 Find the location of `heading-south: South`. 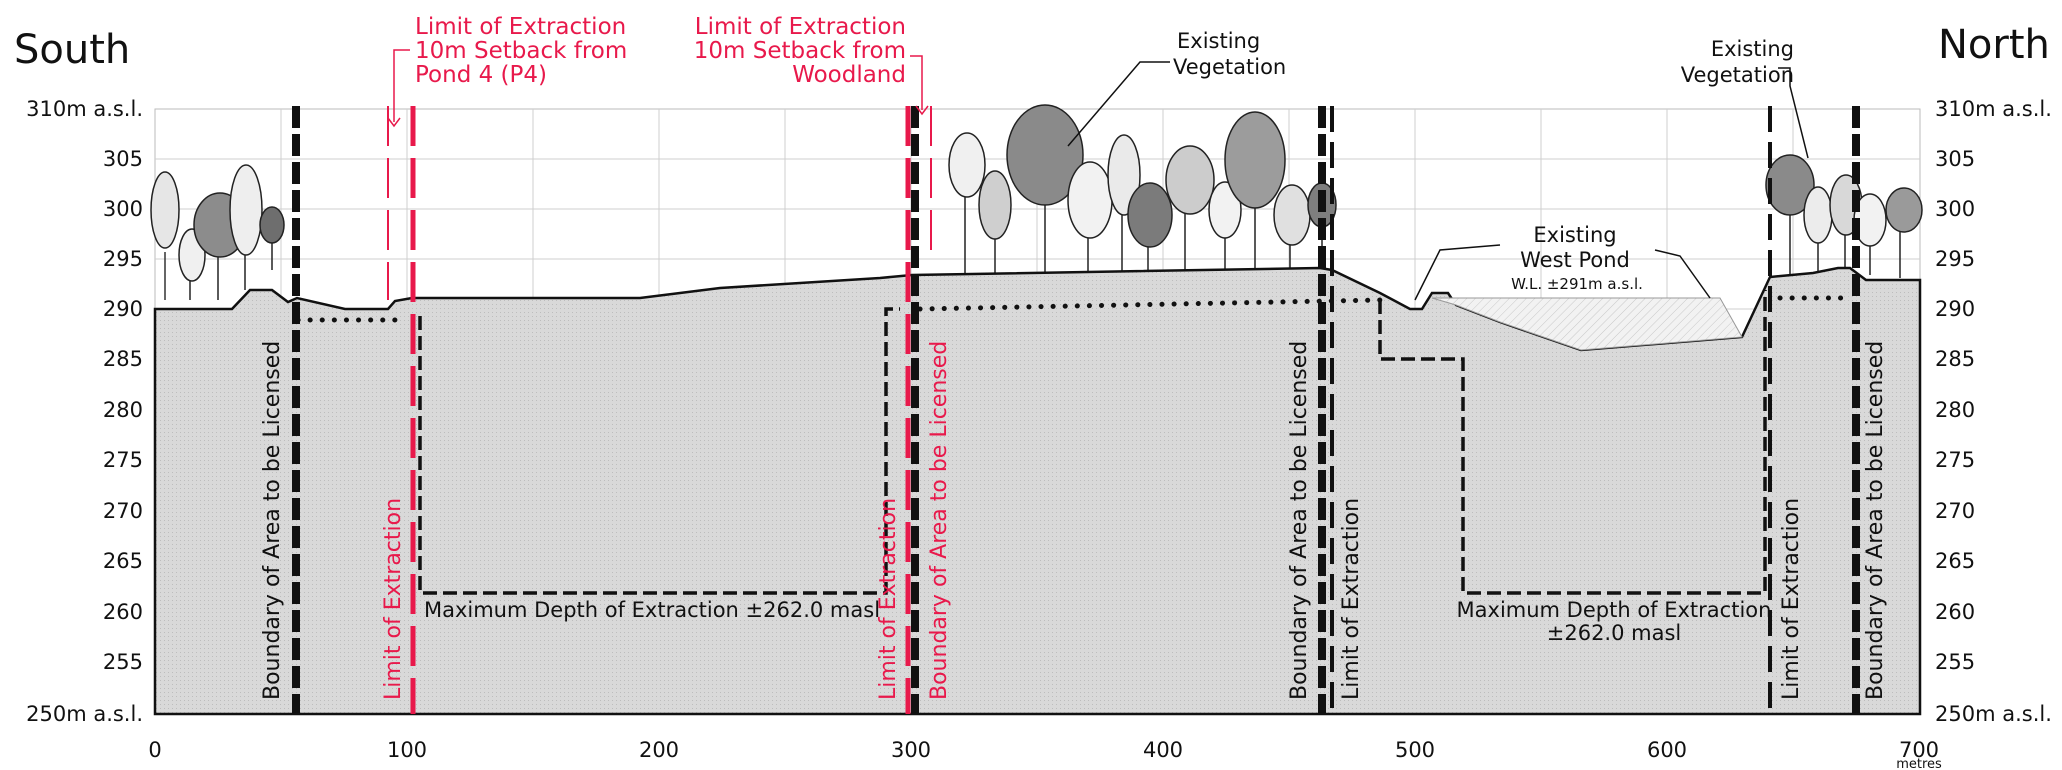

heading-south: South is located at coordinates (72, 50).